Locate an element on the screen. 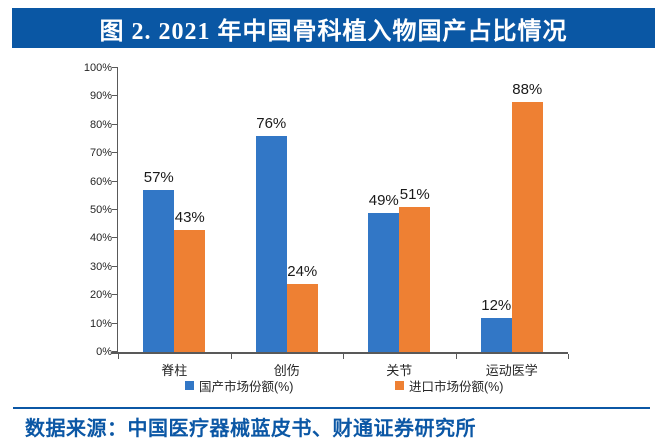 The width and height of the screenshot is (664, 441). x-axis-category-label: 脊柱 is located at coordinates (174, 370).